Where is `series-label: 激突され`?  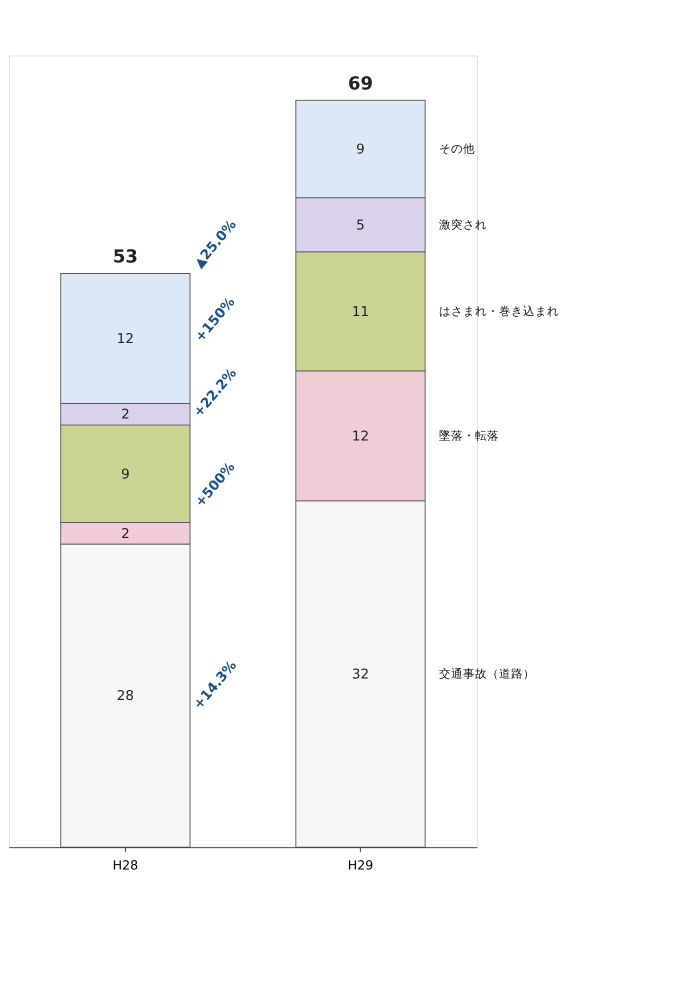 series-label: 激突され is located at coordinates (463, 224).